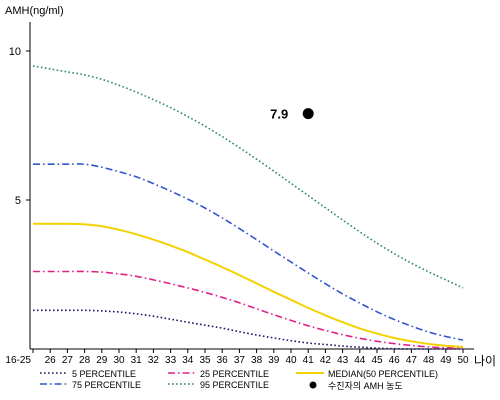 Image resolution: width=500 pixels, height=400 pixels. What do you see at coordinates (119, 360) in the screenshot?
I see `x-tick-label: 30` at bounding box center [119, 360].